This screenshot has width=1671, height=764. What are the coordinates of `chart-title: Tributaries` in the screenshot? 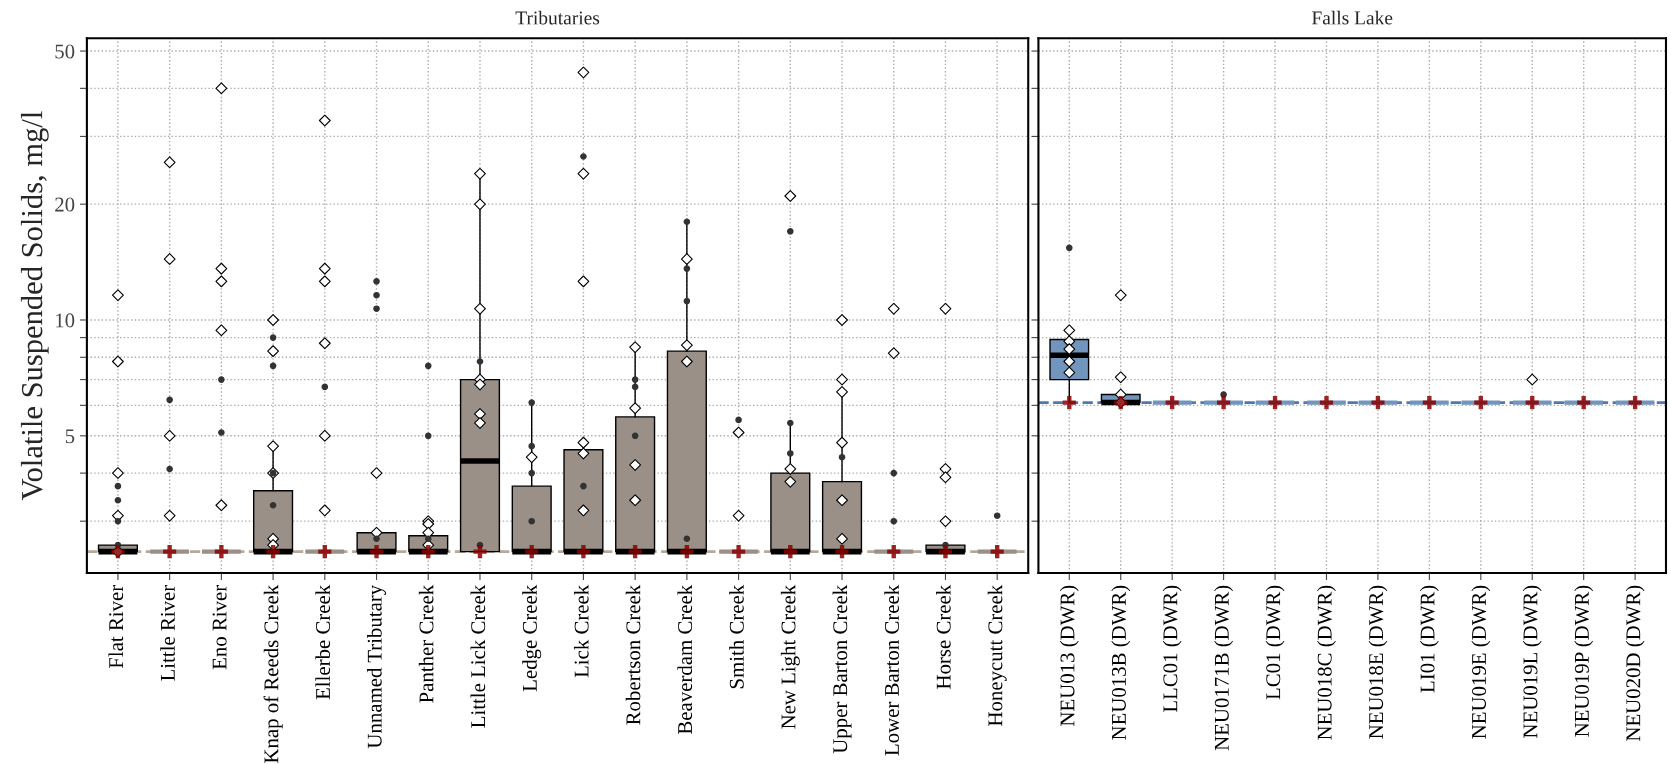 It's located at (557, 17).